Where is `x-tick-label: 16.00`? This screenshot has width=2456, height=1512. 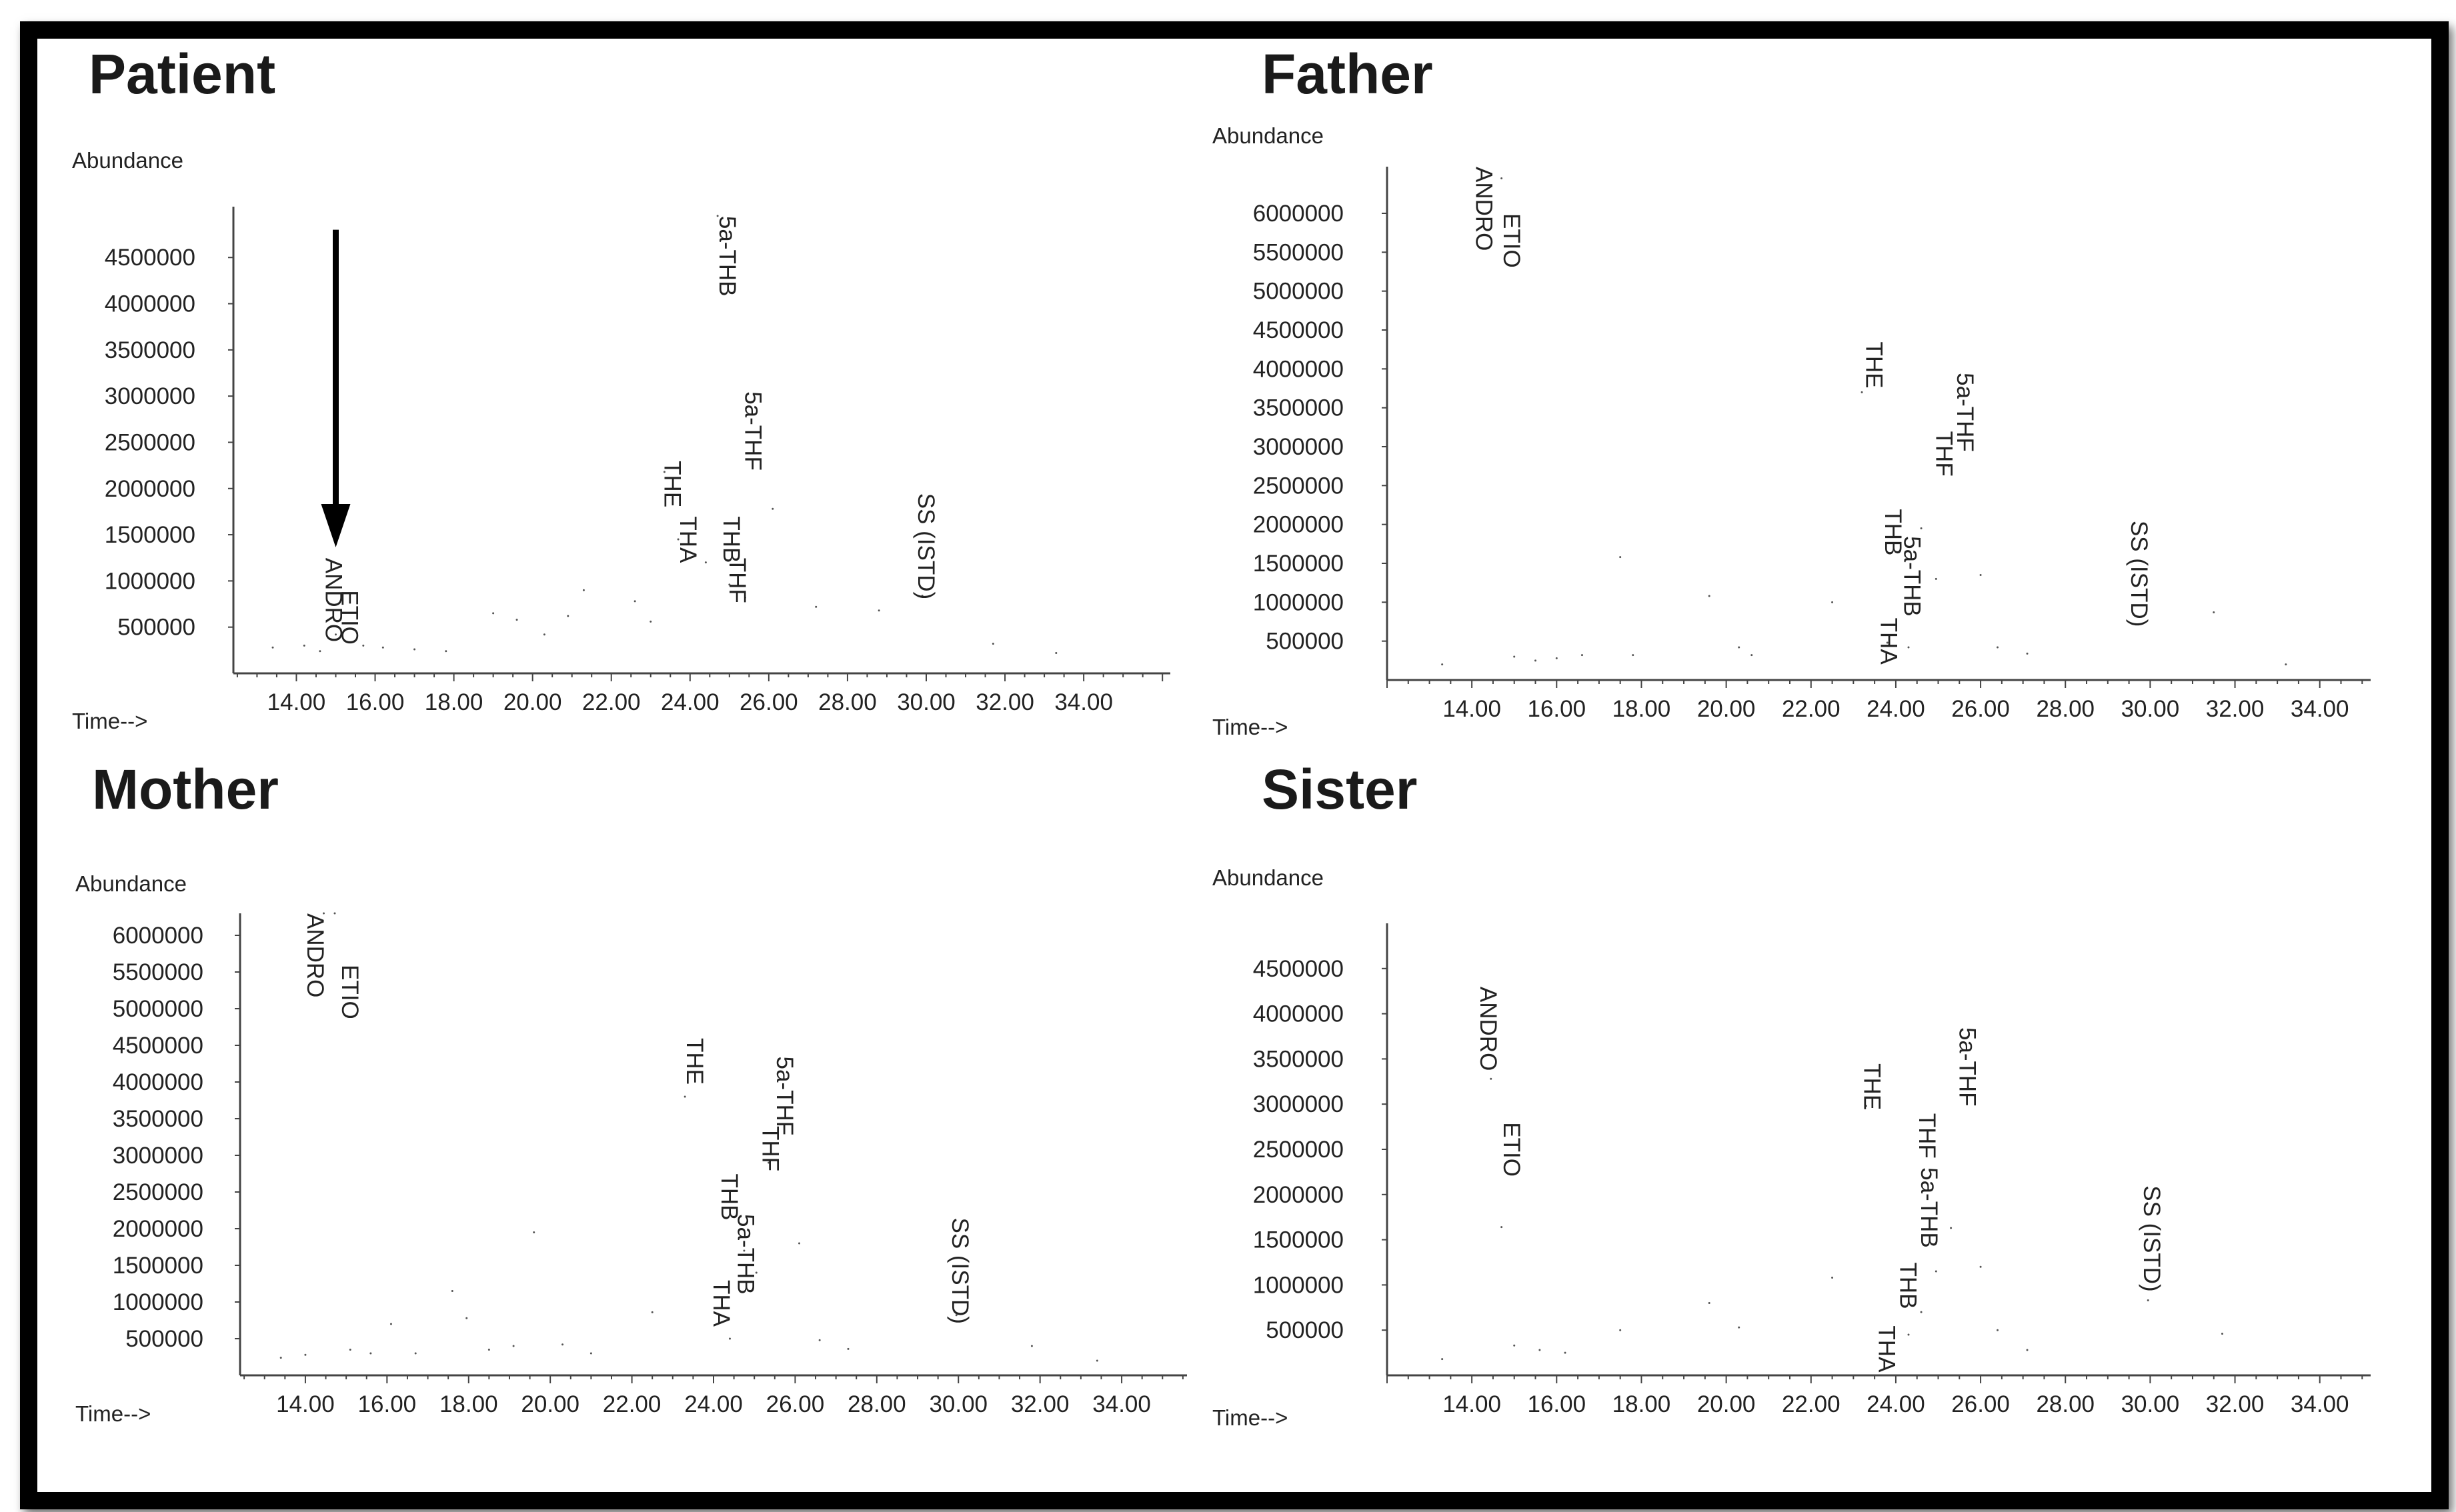
x-tick-label: 16.00 is located at coordinates (1557, 709).